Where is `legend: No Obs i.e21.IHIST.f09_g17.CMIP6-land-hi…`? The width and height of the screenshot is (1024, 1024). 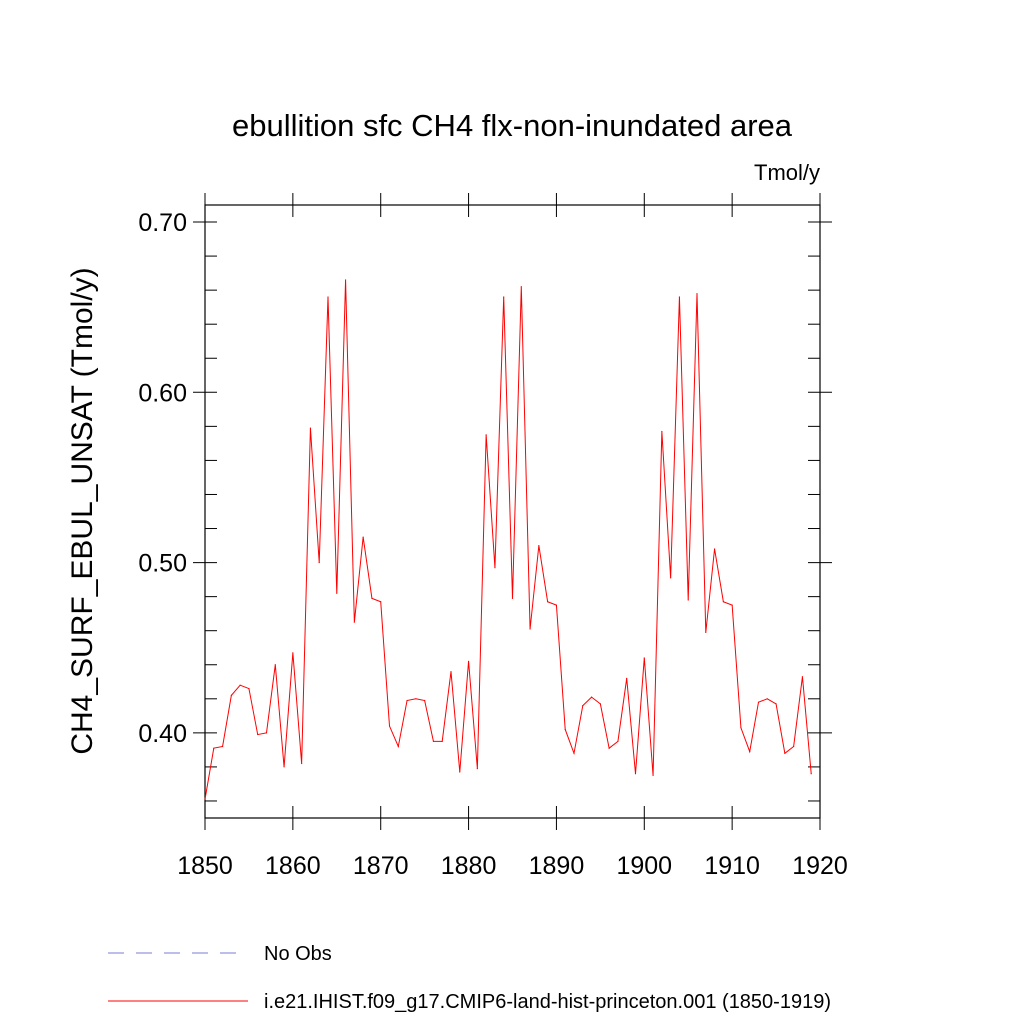 legend: No Obs i.e21.IHIST.f09_g17.CMIP6-land-hi… is located at coordinates (469, 978).